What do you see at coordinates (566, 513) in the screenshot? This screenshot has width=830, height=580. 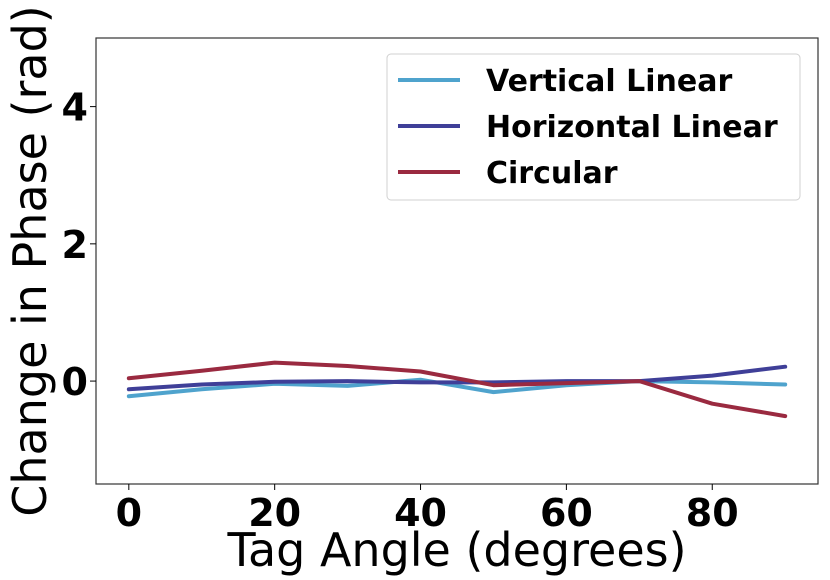 I see `x-tick-label: 60` at bounding box center [566, 513].